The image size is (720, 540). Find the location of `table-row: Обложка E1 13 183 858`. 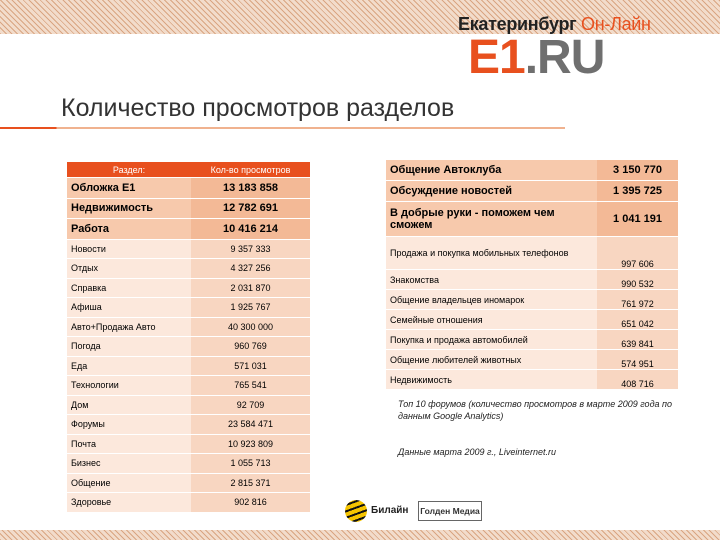

table-row: Обложка E1 13 183 858 is located at coordinates (188, 188).